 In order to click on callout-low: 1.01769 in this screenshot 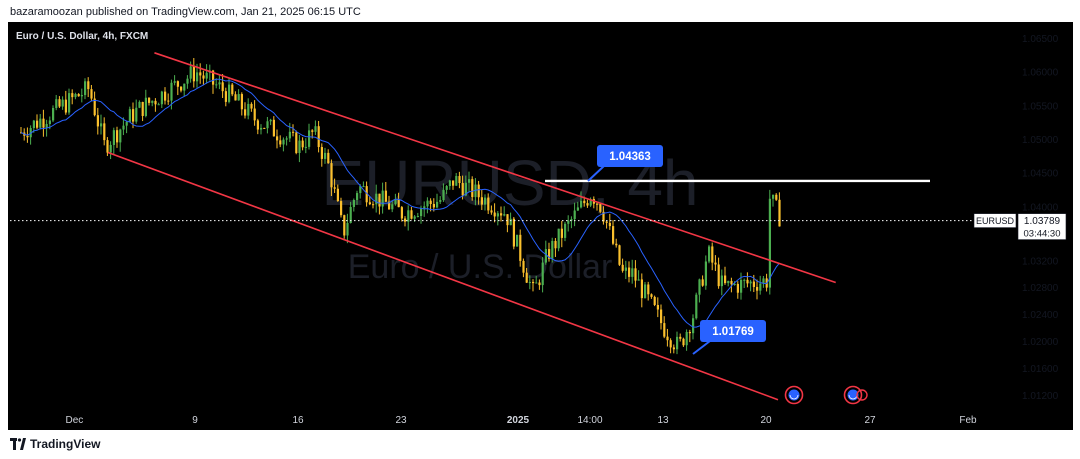, I will do `click(733, 332)`.